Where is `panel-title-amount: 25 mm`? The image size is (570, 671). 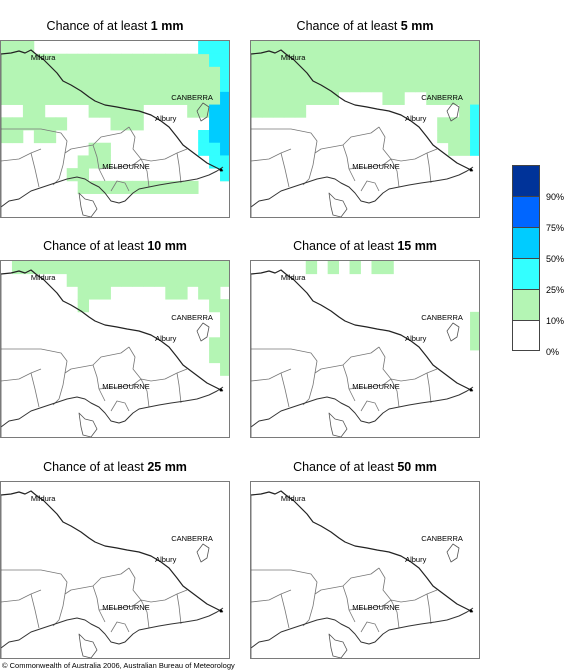 panel-title-amount: 25 mm is located at coordinates (167, 467).